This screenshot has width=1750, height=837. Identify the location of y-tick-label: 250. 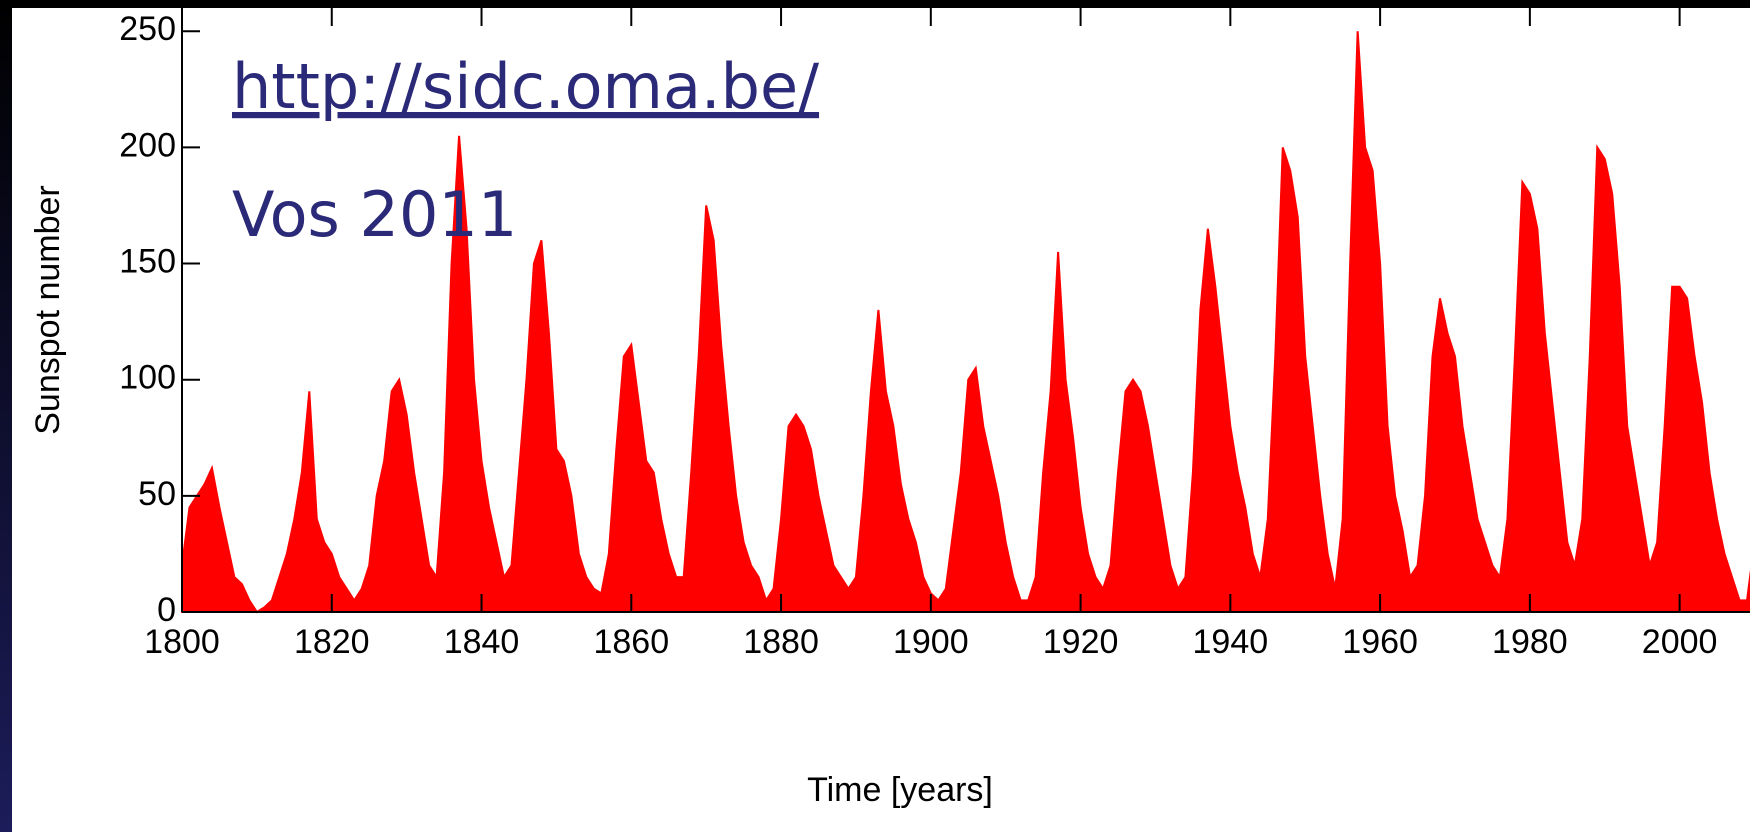
(147, 29).